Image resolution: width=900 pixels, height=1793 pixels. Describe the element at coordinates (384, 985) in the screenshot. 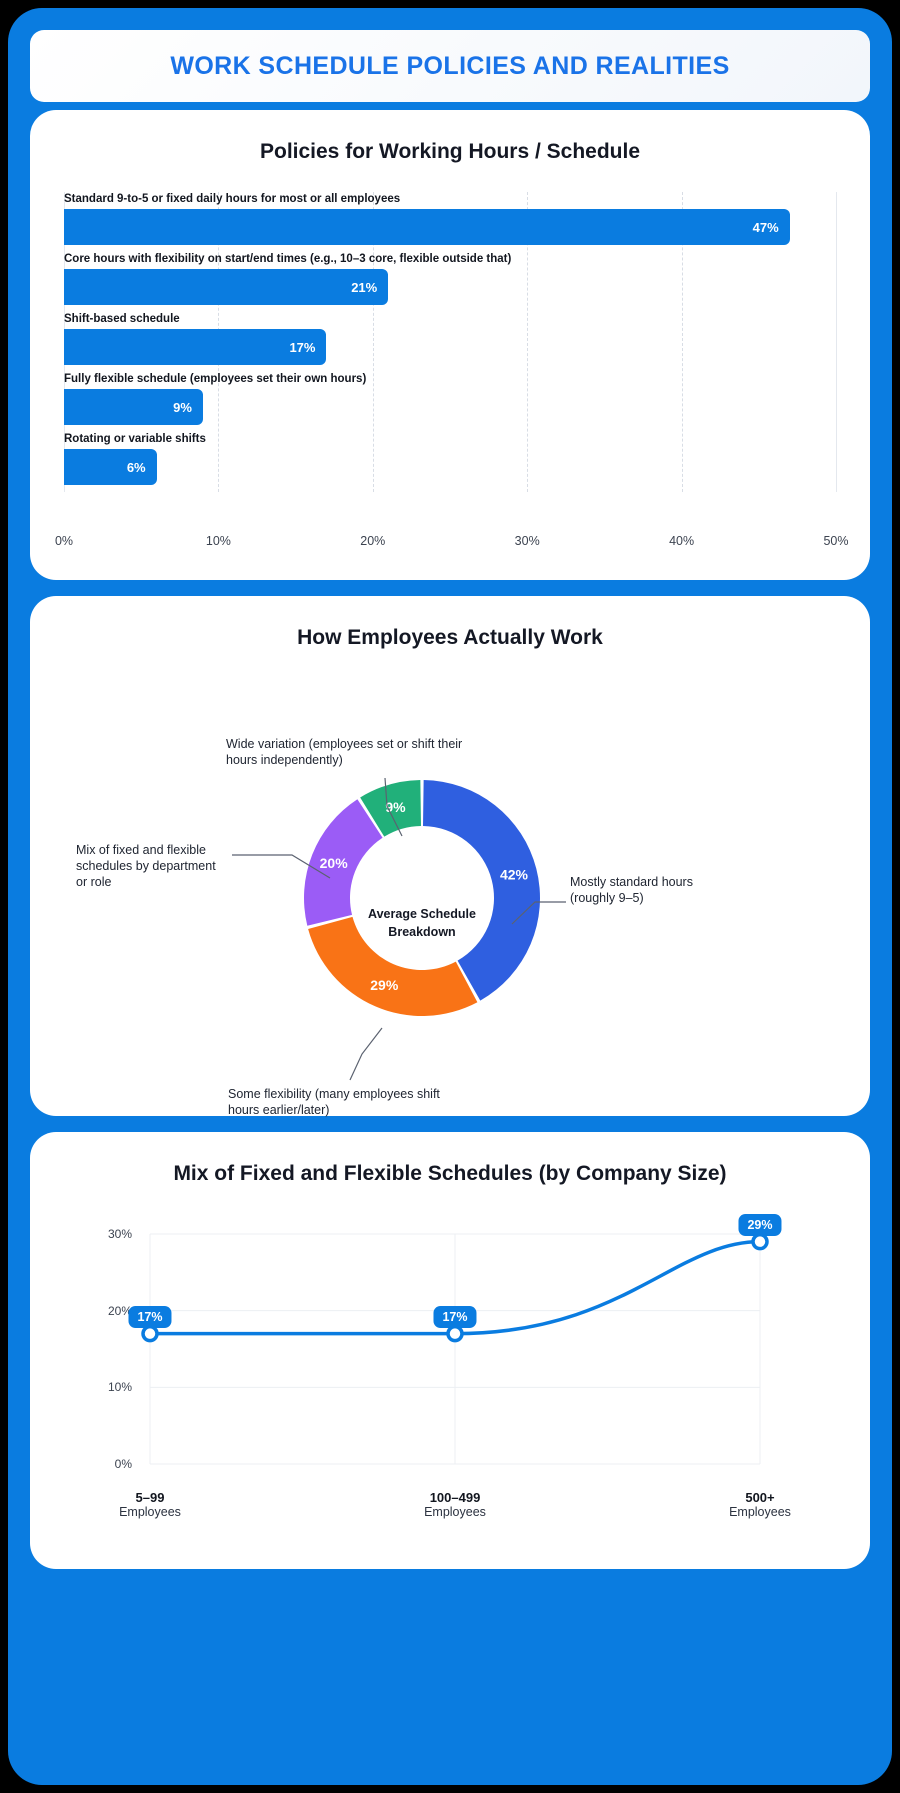

I see `donut-value-label: 29%` at that location.